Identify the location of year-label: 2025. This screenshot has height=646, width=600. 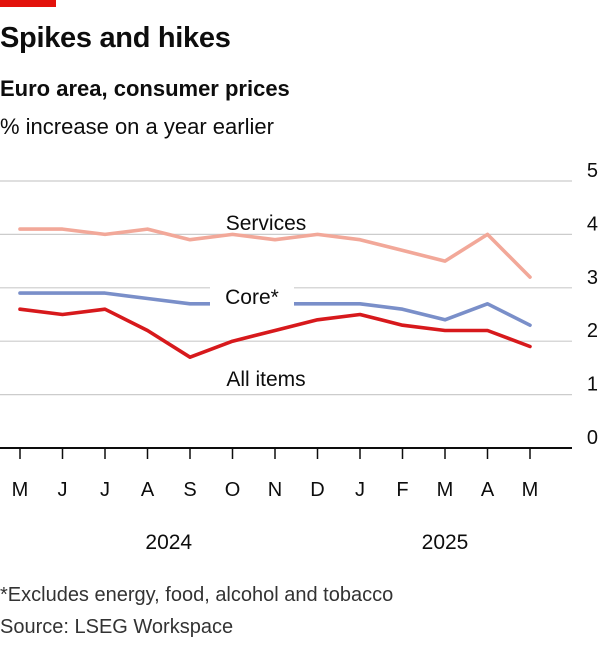
(445, 542).